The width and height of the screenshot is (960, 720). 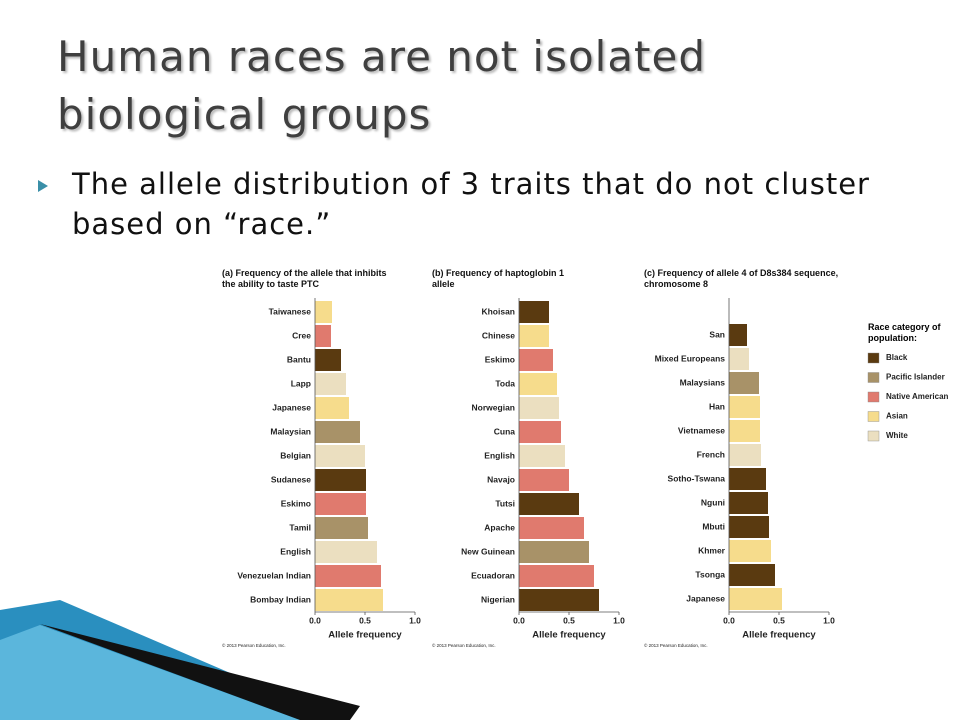 What do you see at coordinates (915, 377) in the screenshot?
I see `legend-label: Pacific Islander` at bounding box center [915, 377].